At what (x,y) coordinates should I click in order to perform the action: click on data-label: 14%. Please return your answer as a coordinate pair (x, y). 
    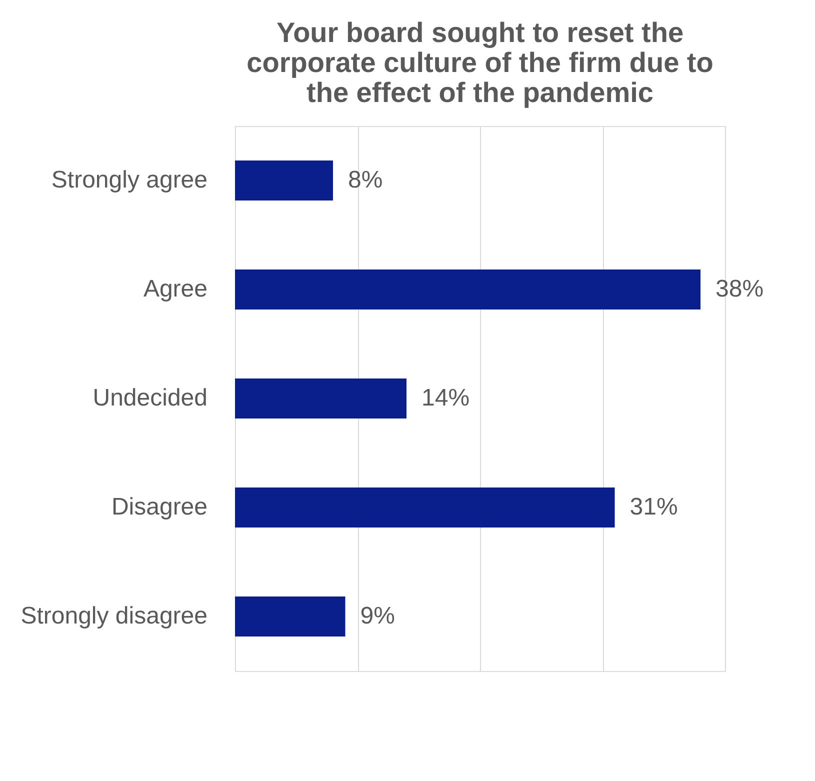
    Looking at the image, I should click on (446, 398).